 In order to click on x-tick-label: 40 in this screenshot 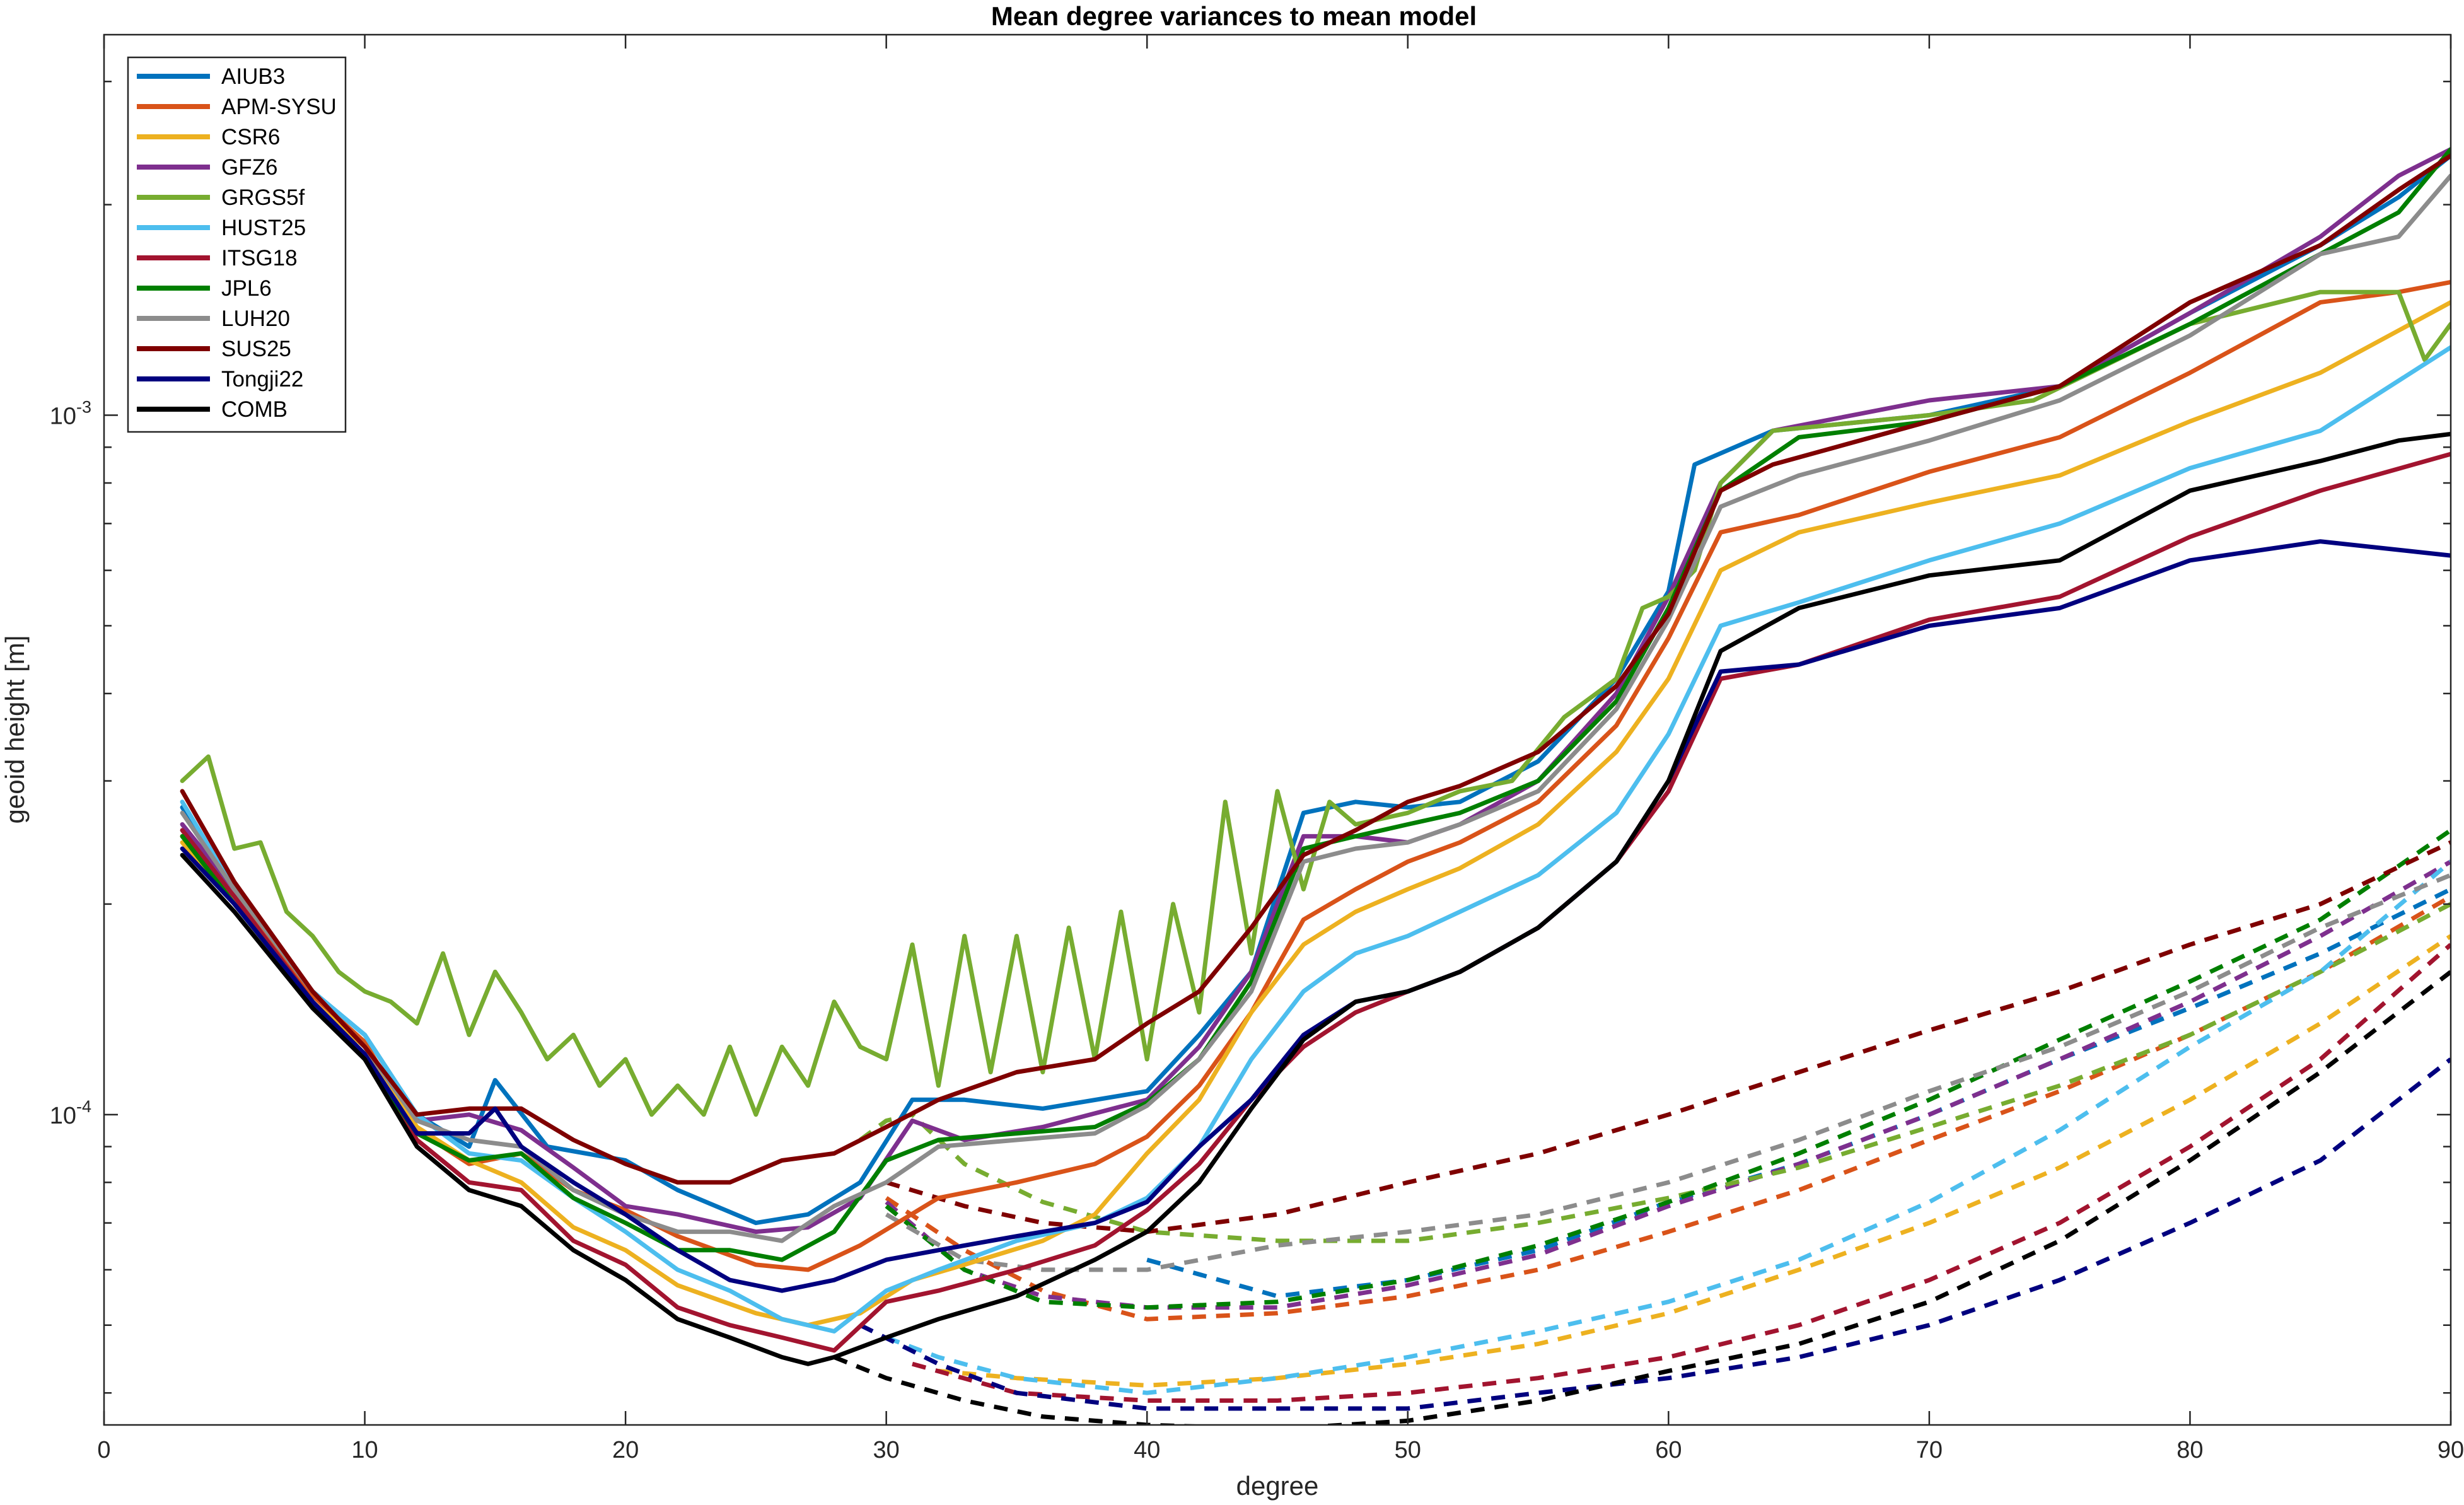, I will do `click(1147, 1450)`.